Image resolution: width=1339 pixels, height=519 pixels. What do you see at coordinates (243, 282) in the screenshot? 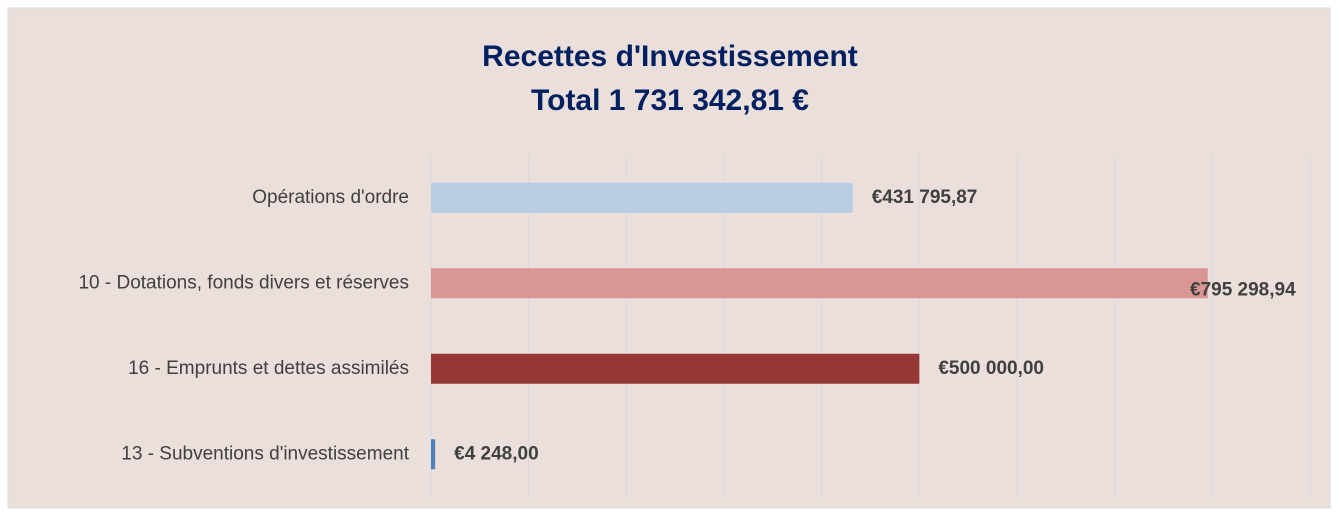
I see `y-tick-label: 10 - Dotations, fonds divers et réserves` at bounding box center [243, 282].